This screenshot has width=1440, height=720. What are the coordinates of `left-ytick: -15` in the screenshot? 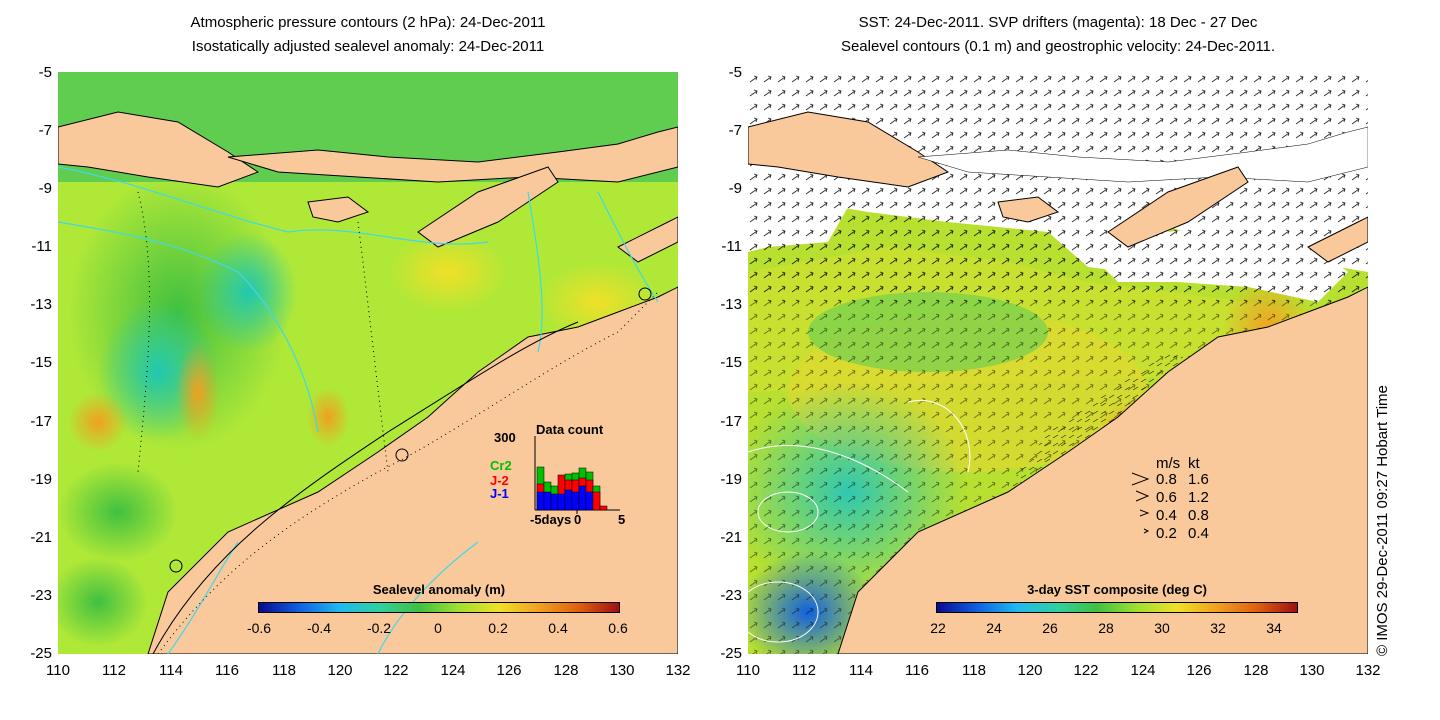 It's located at (41, 362).